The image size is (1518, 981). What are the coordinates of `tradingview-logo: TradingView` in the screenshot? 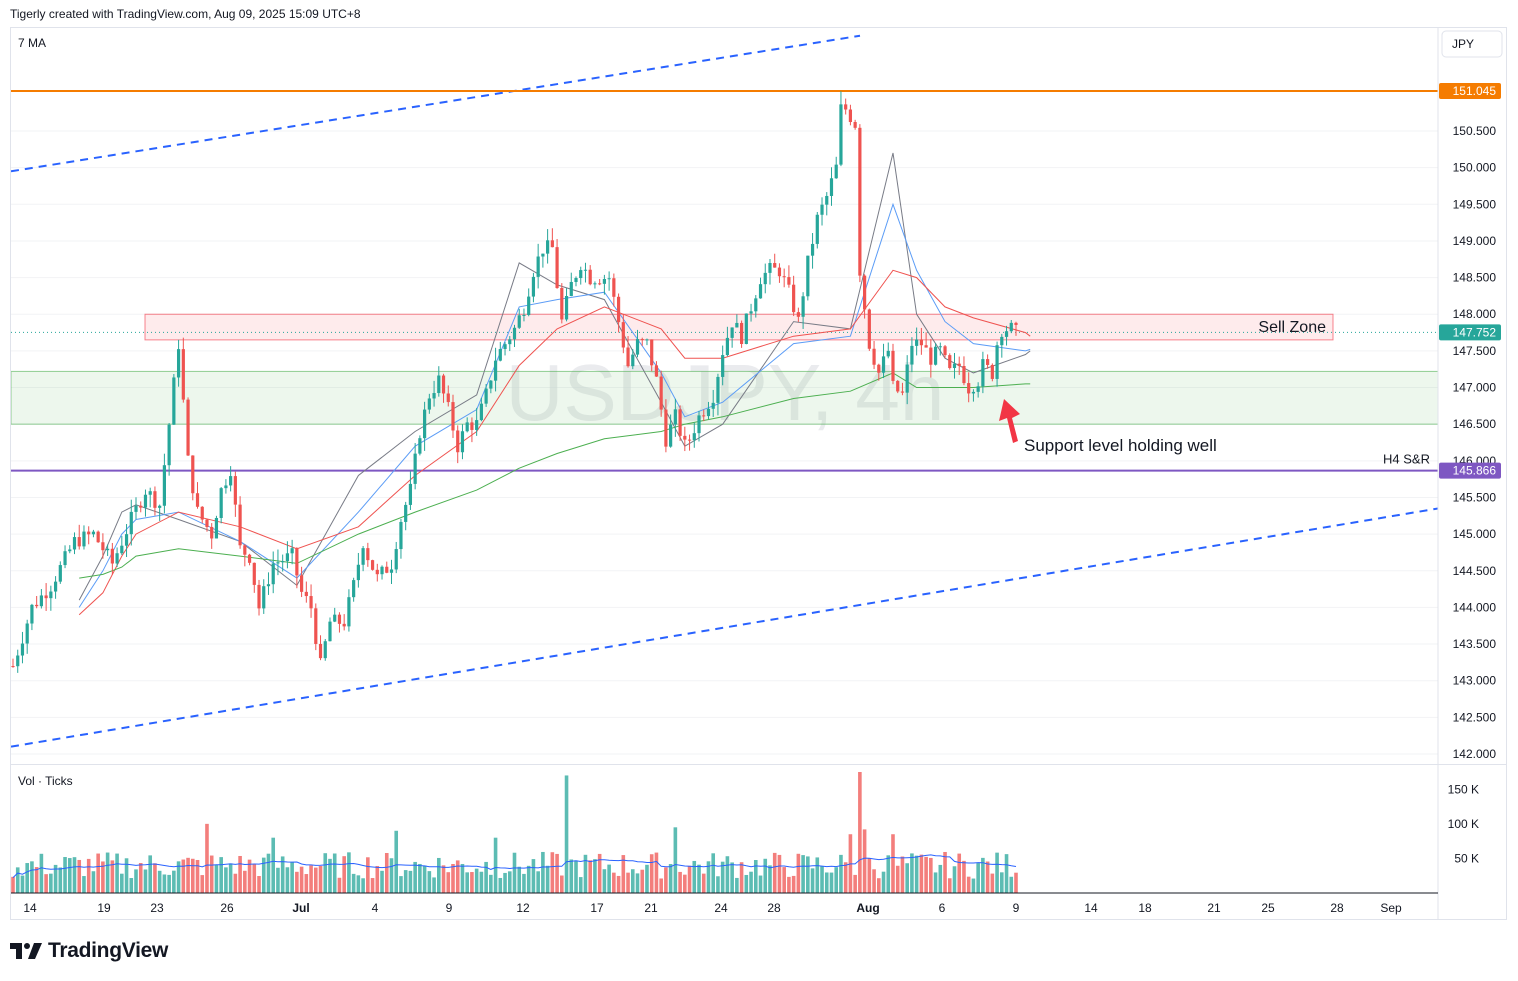 It's located at (89, 951).